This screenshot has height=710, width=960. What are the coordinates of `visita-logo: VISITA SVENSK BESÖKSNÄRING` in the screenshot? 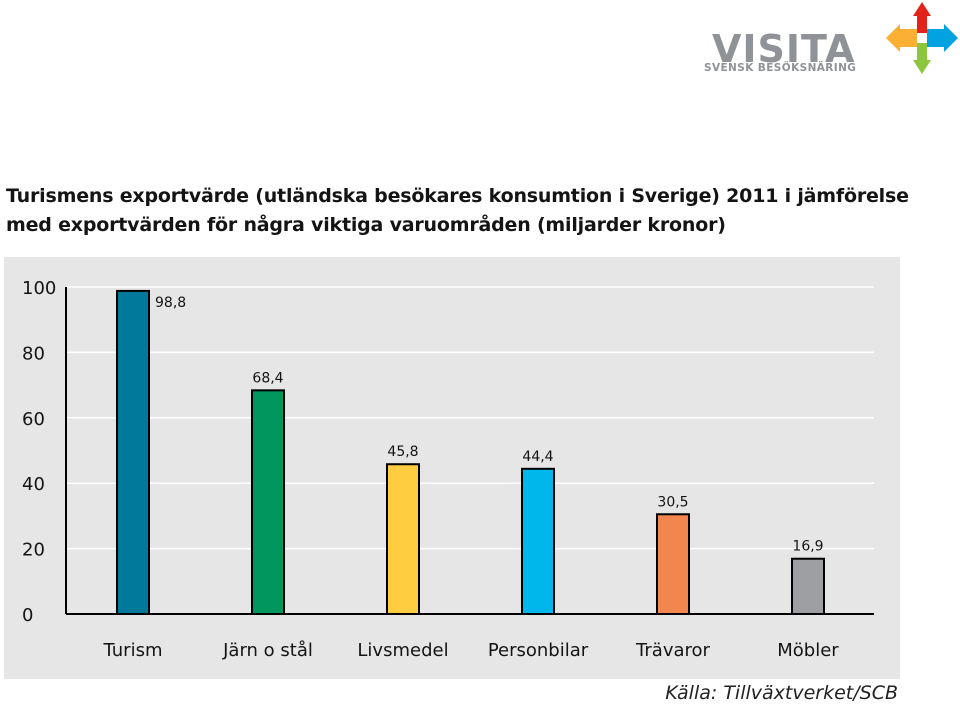 It's located at (830, 40).